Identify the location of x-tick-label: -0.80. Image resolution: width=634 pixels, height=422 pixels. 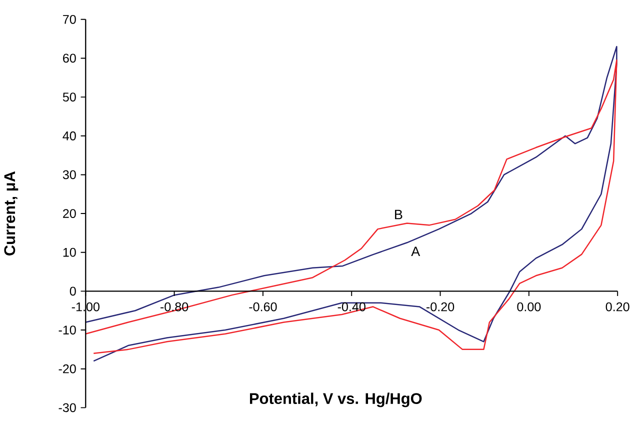
(174, 307).